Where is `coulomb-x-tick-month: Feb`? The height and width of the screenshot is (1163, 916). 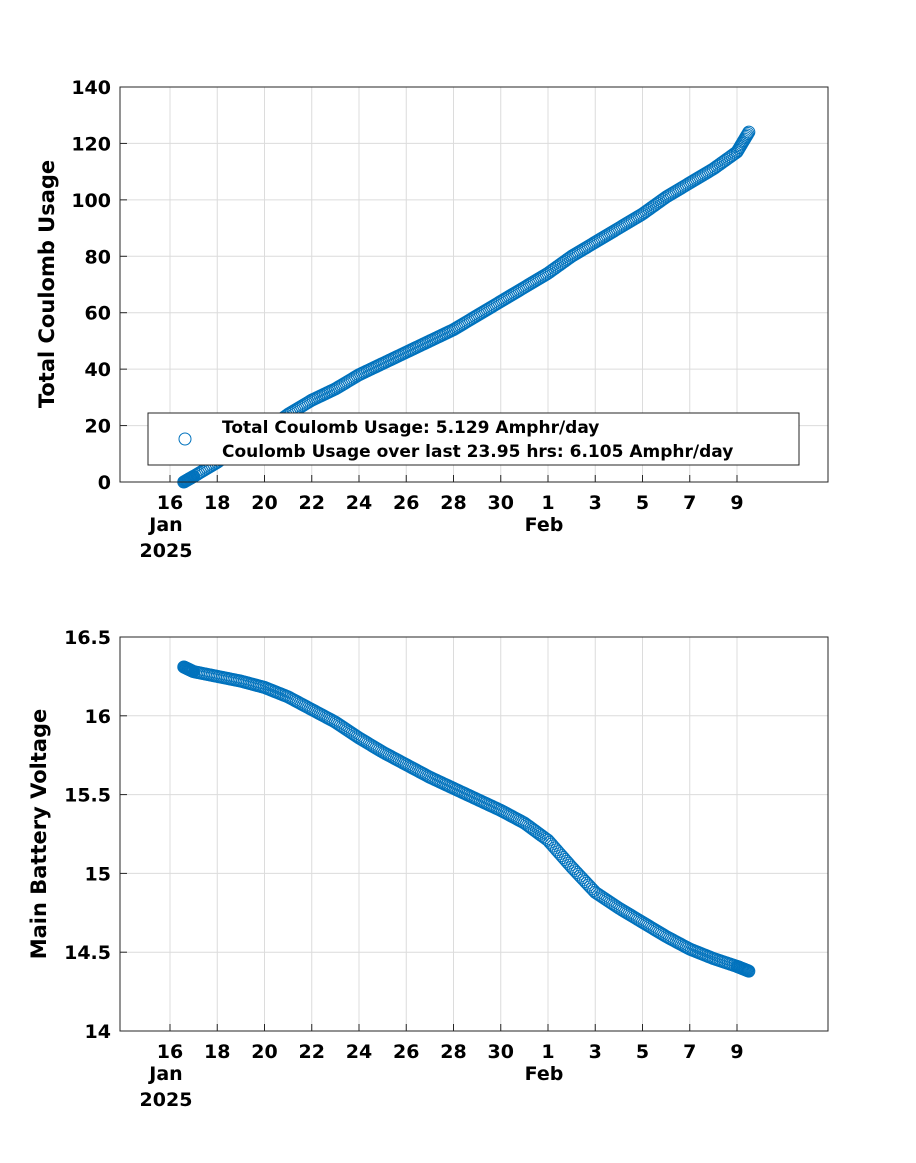 coulomb-x-tick-month: Feb is located at coordinates (544, 525).